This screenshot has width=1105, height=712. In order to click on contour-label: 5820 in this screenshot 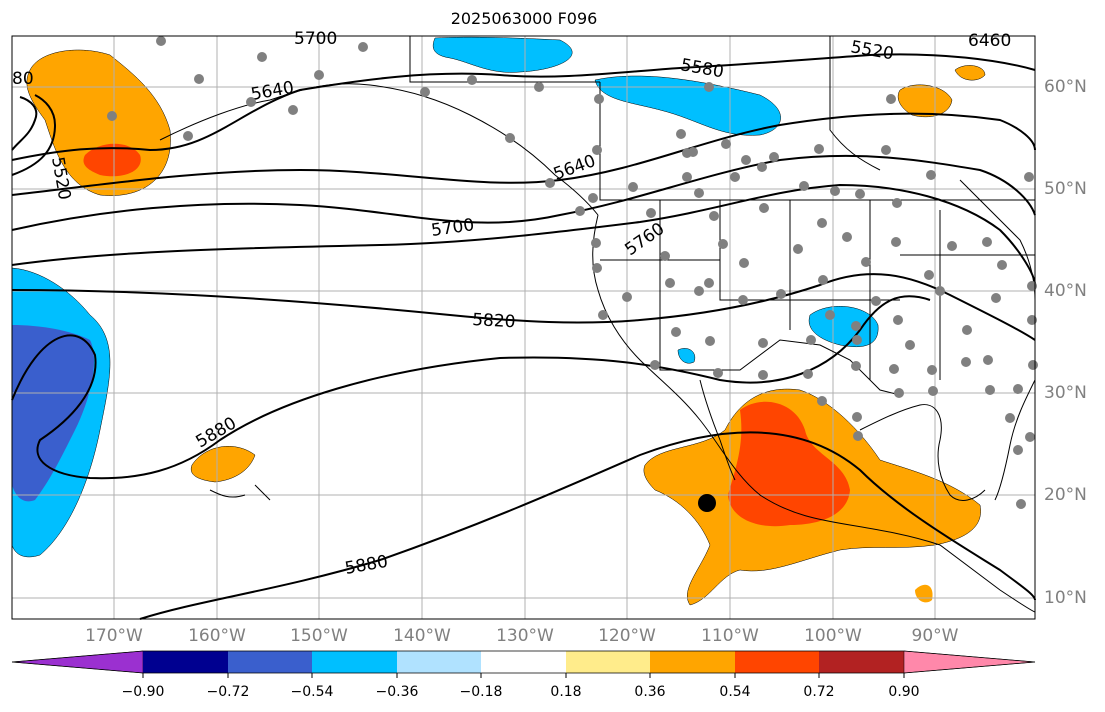, I will do `click(494, 321)`.